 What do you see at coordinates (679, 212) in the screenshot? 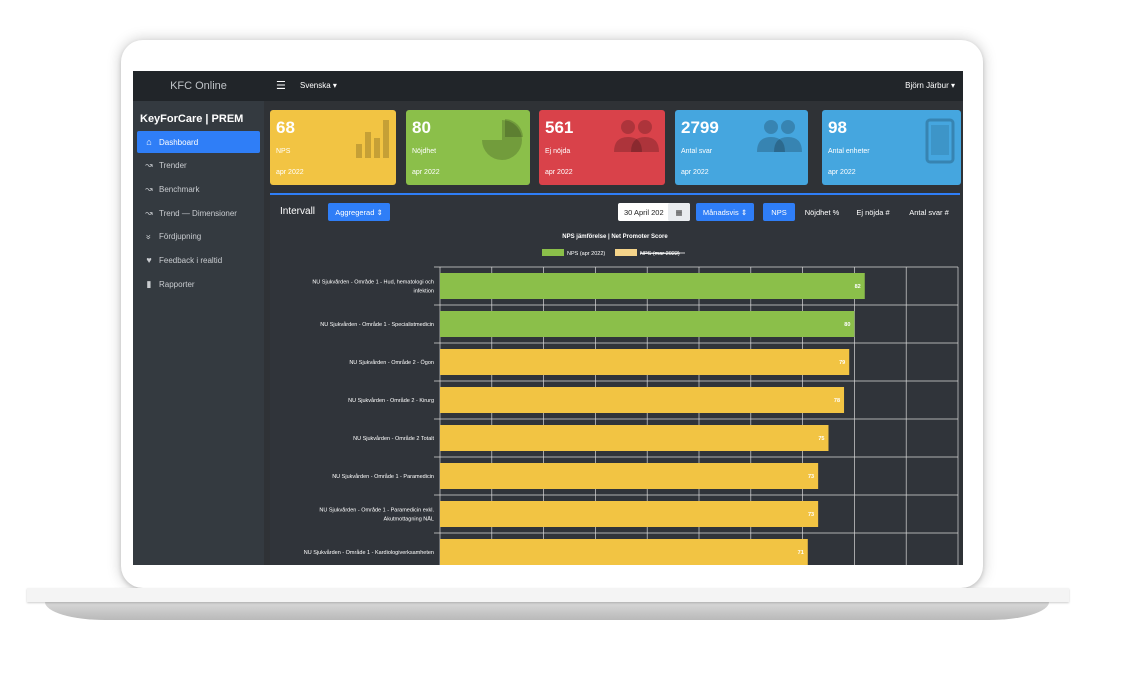
I see `calendar-icon: ▦` at bounding box center [679, 212].